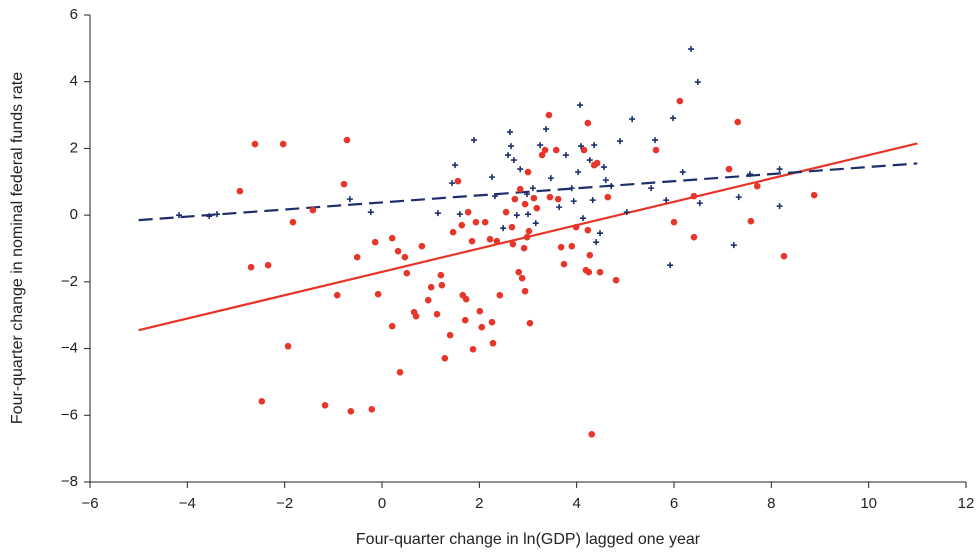 Image resolution: width=980 pixels, height=552 pixels. I want to click on y-tick-label: 2, so click(74, 147).